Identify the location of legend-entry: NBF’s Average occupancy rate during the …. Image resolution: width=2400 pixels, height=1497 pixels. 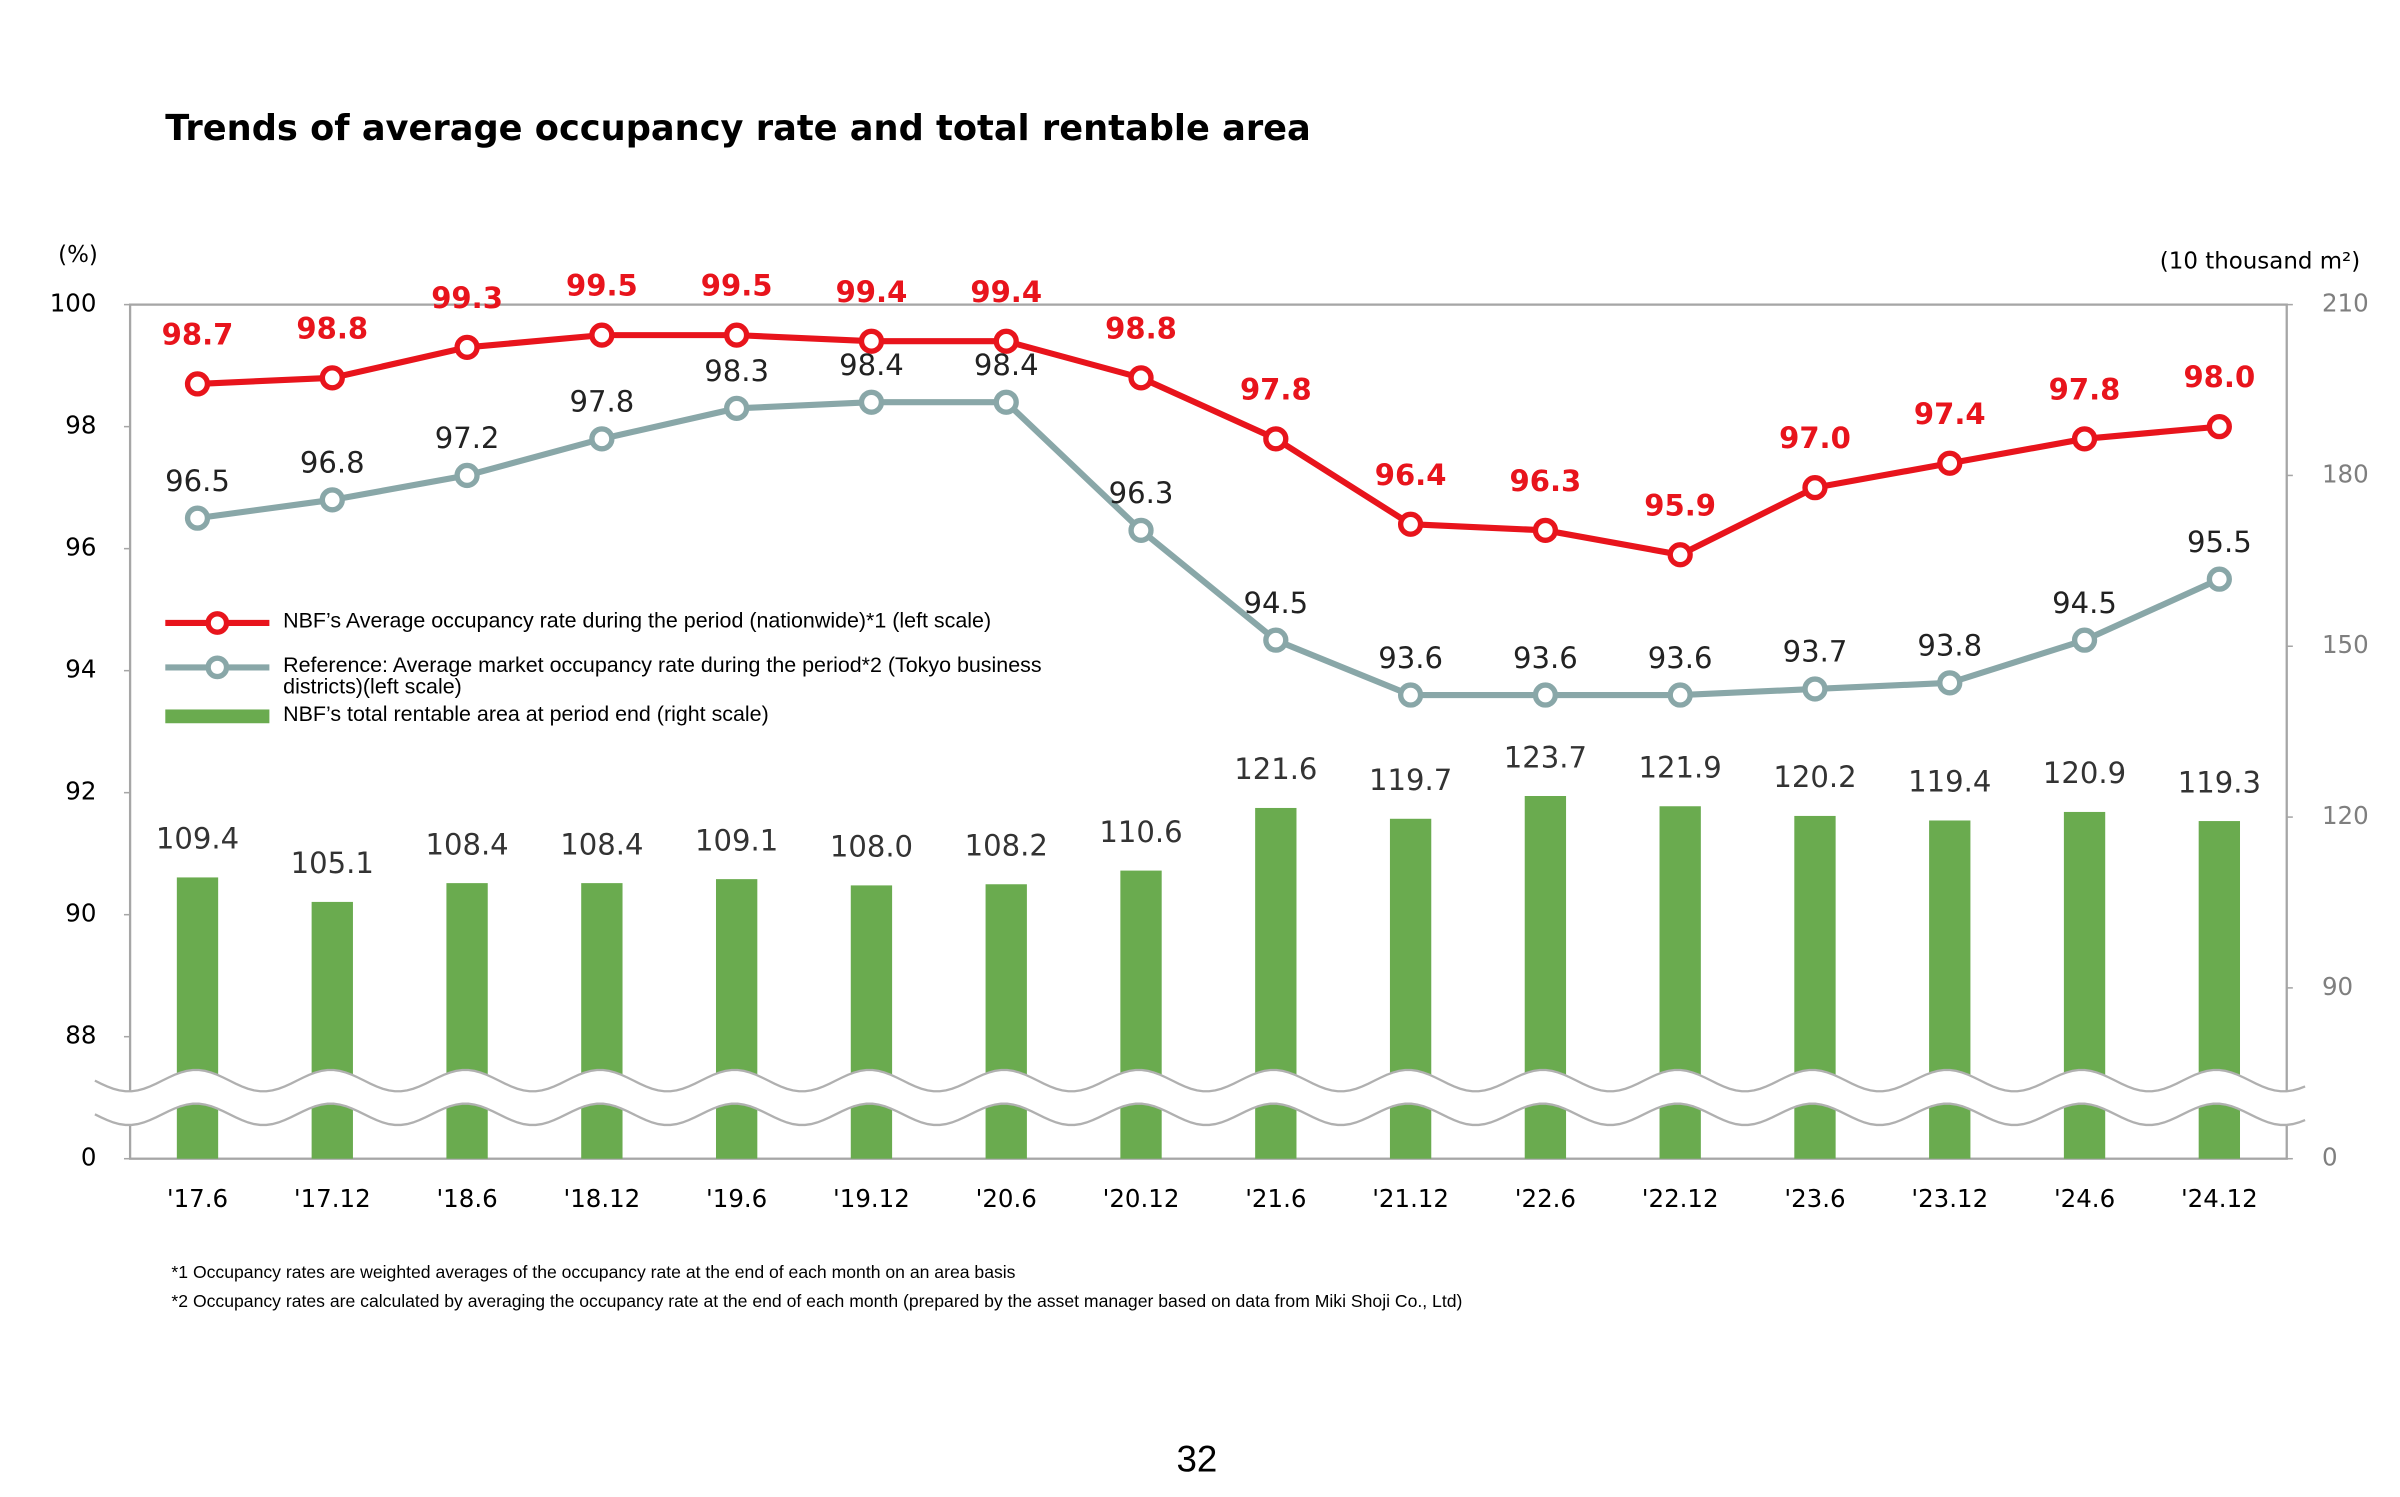
(637, 619).